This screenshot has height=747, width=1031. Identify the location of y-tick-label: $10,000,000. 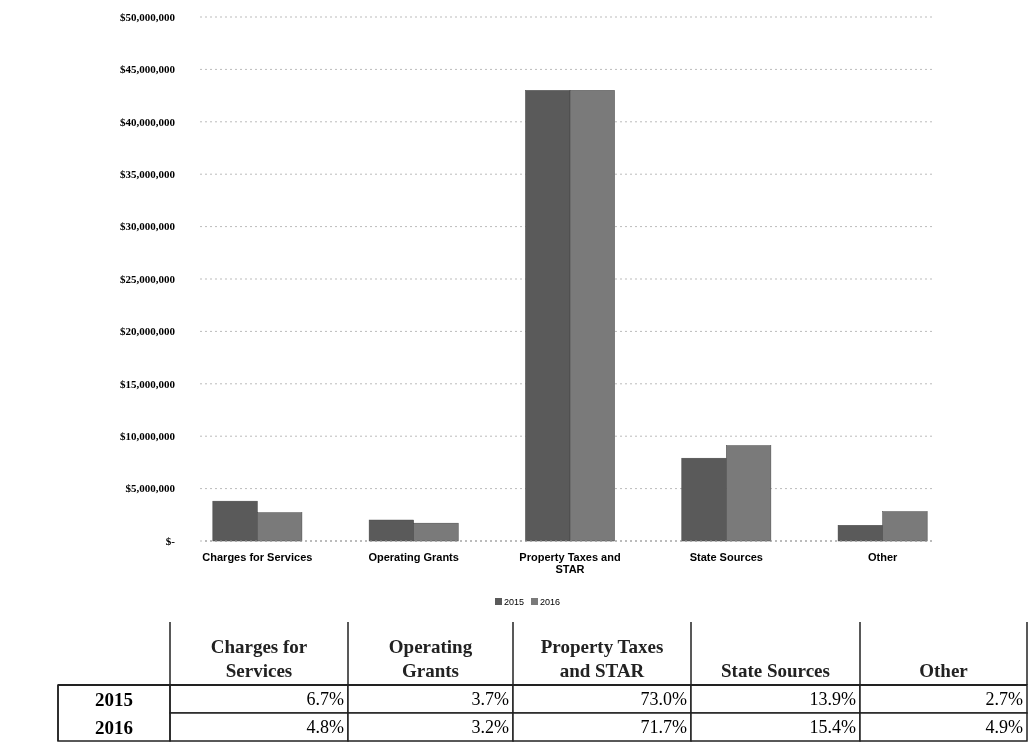
(148, 436).